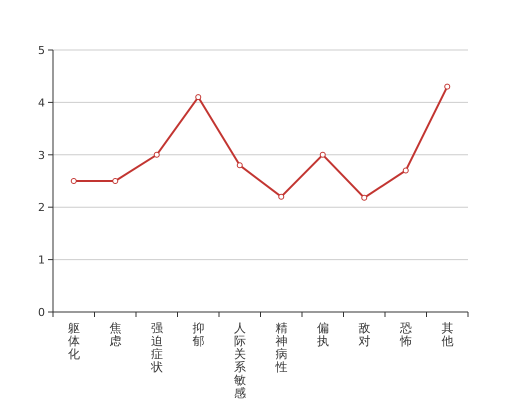 The height and width of the screenshot is (400, 520). I want to click on x-tick-label: 人际关系敏感, so click(240, 360).